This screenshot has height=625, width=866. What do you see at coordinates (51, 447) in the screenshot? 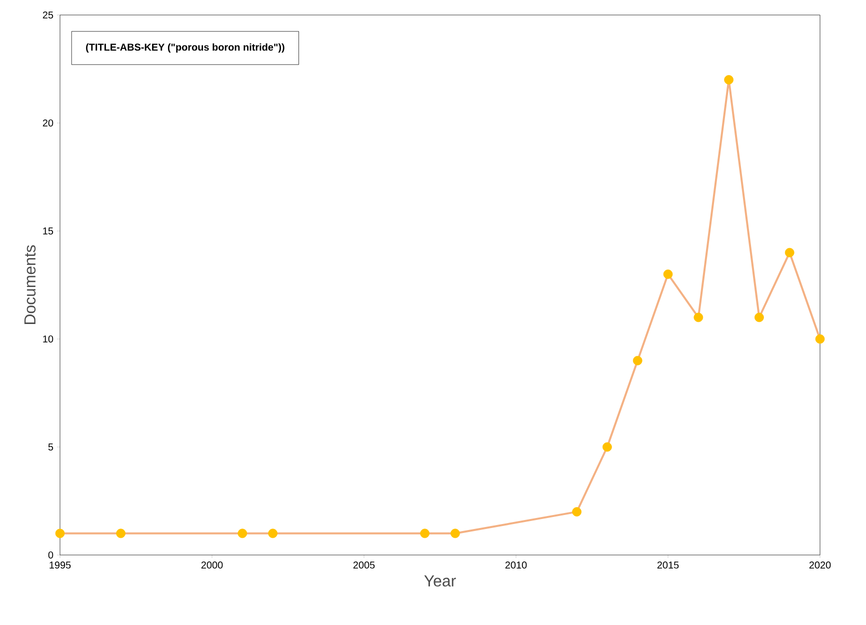
I see `y-tick-label: 5` at bounding box center [51, 447].